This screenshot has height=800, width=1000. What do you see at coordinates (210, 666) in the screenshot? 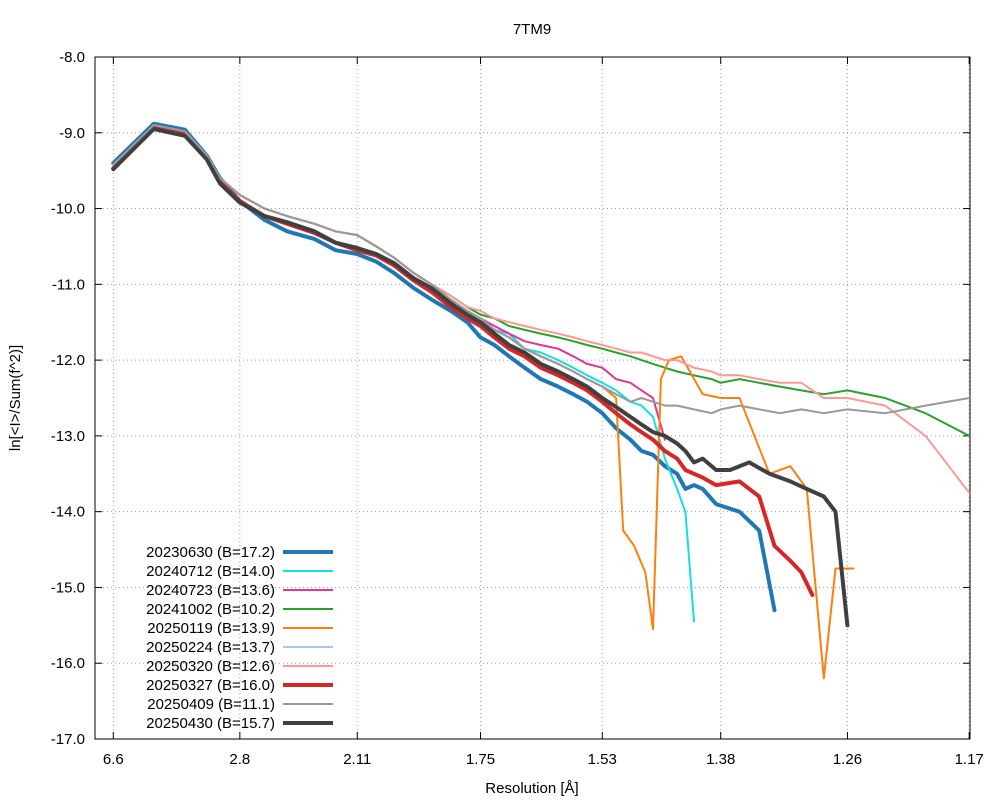
I see `legend-label: 20250320 (B=12.6)` at bounding box center [210, 666].